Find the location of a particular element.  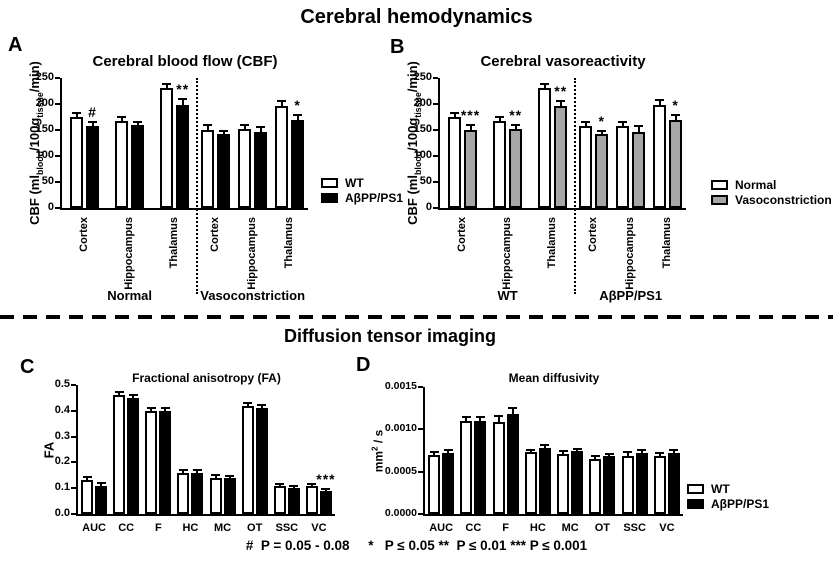

significance-marker: ** is located at coordinates (561, 91).